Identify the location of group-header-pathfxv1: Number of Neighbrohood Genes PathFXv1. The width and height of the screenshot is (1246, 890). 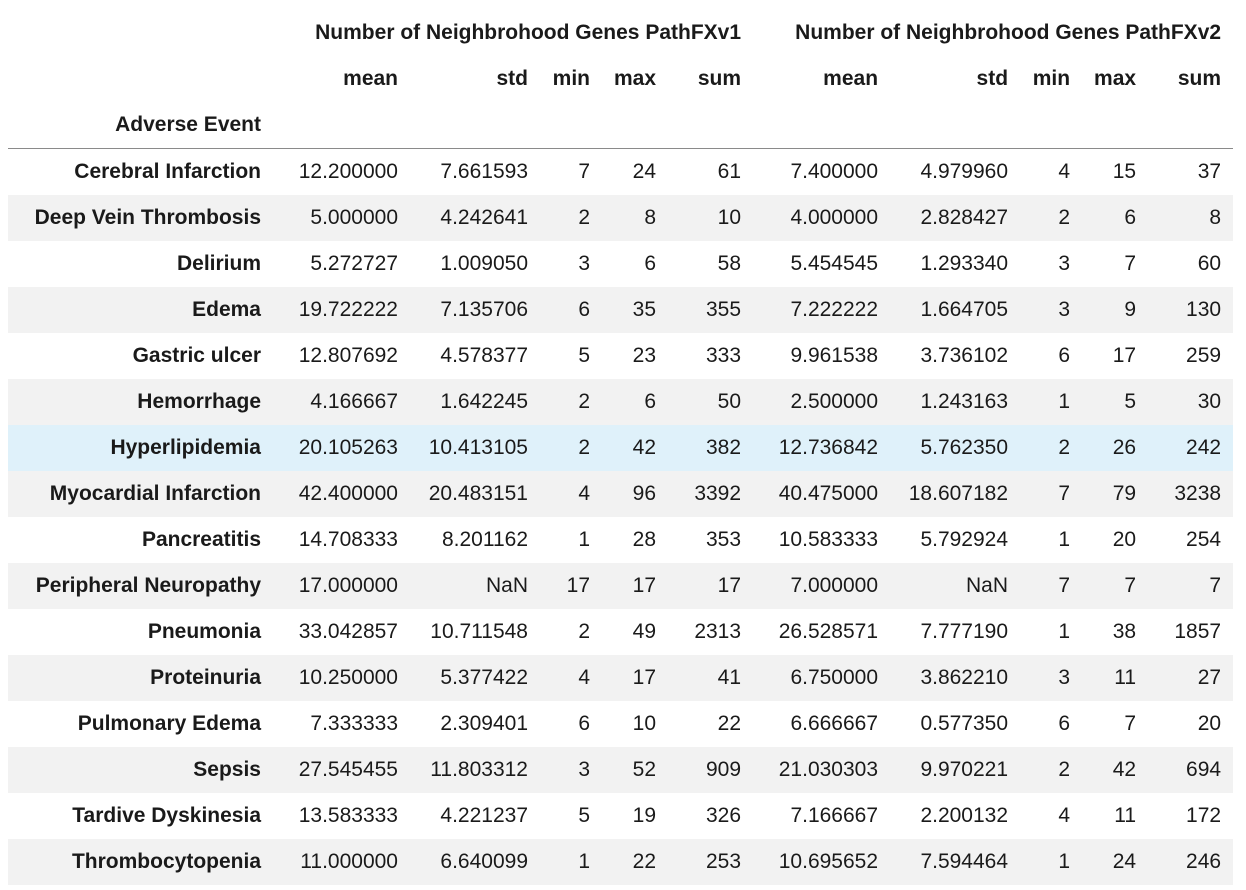
(528, 32).